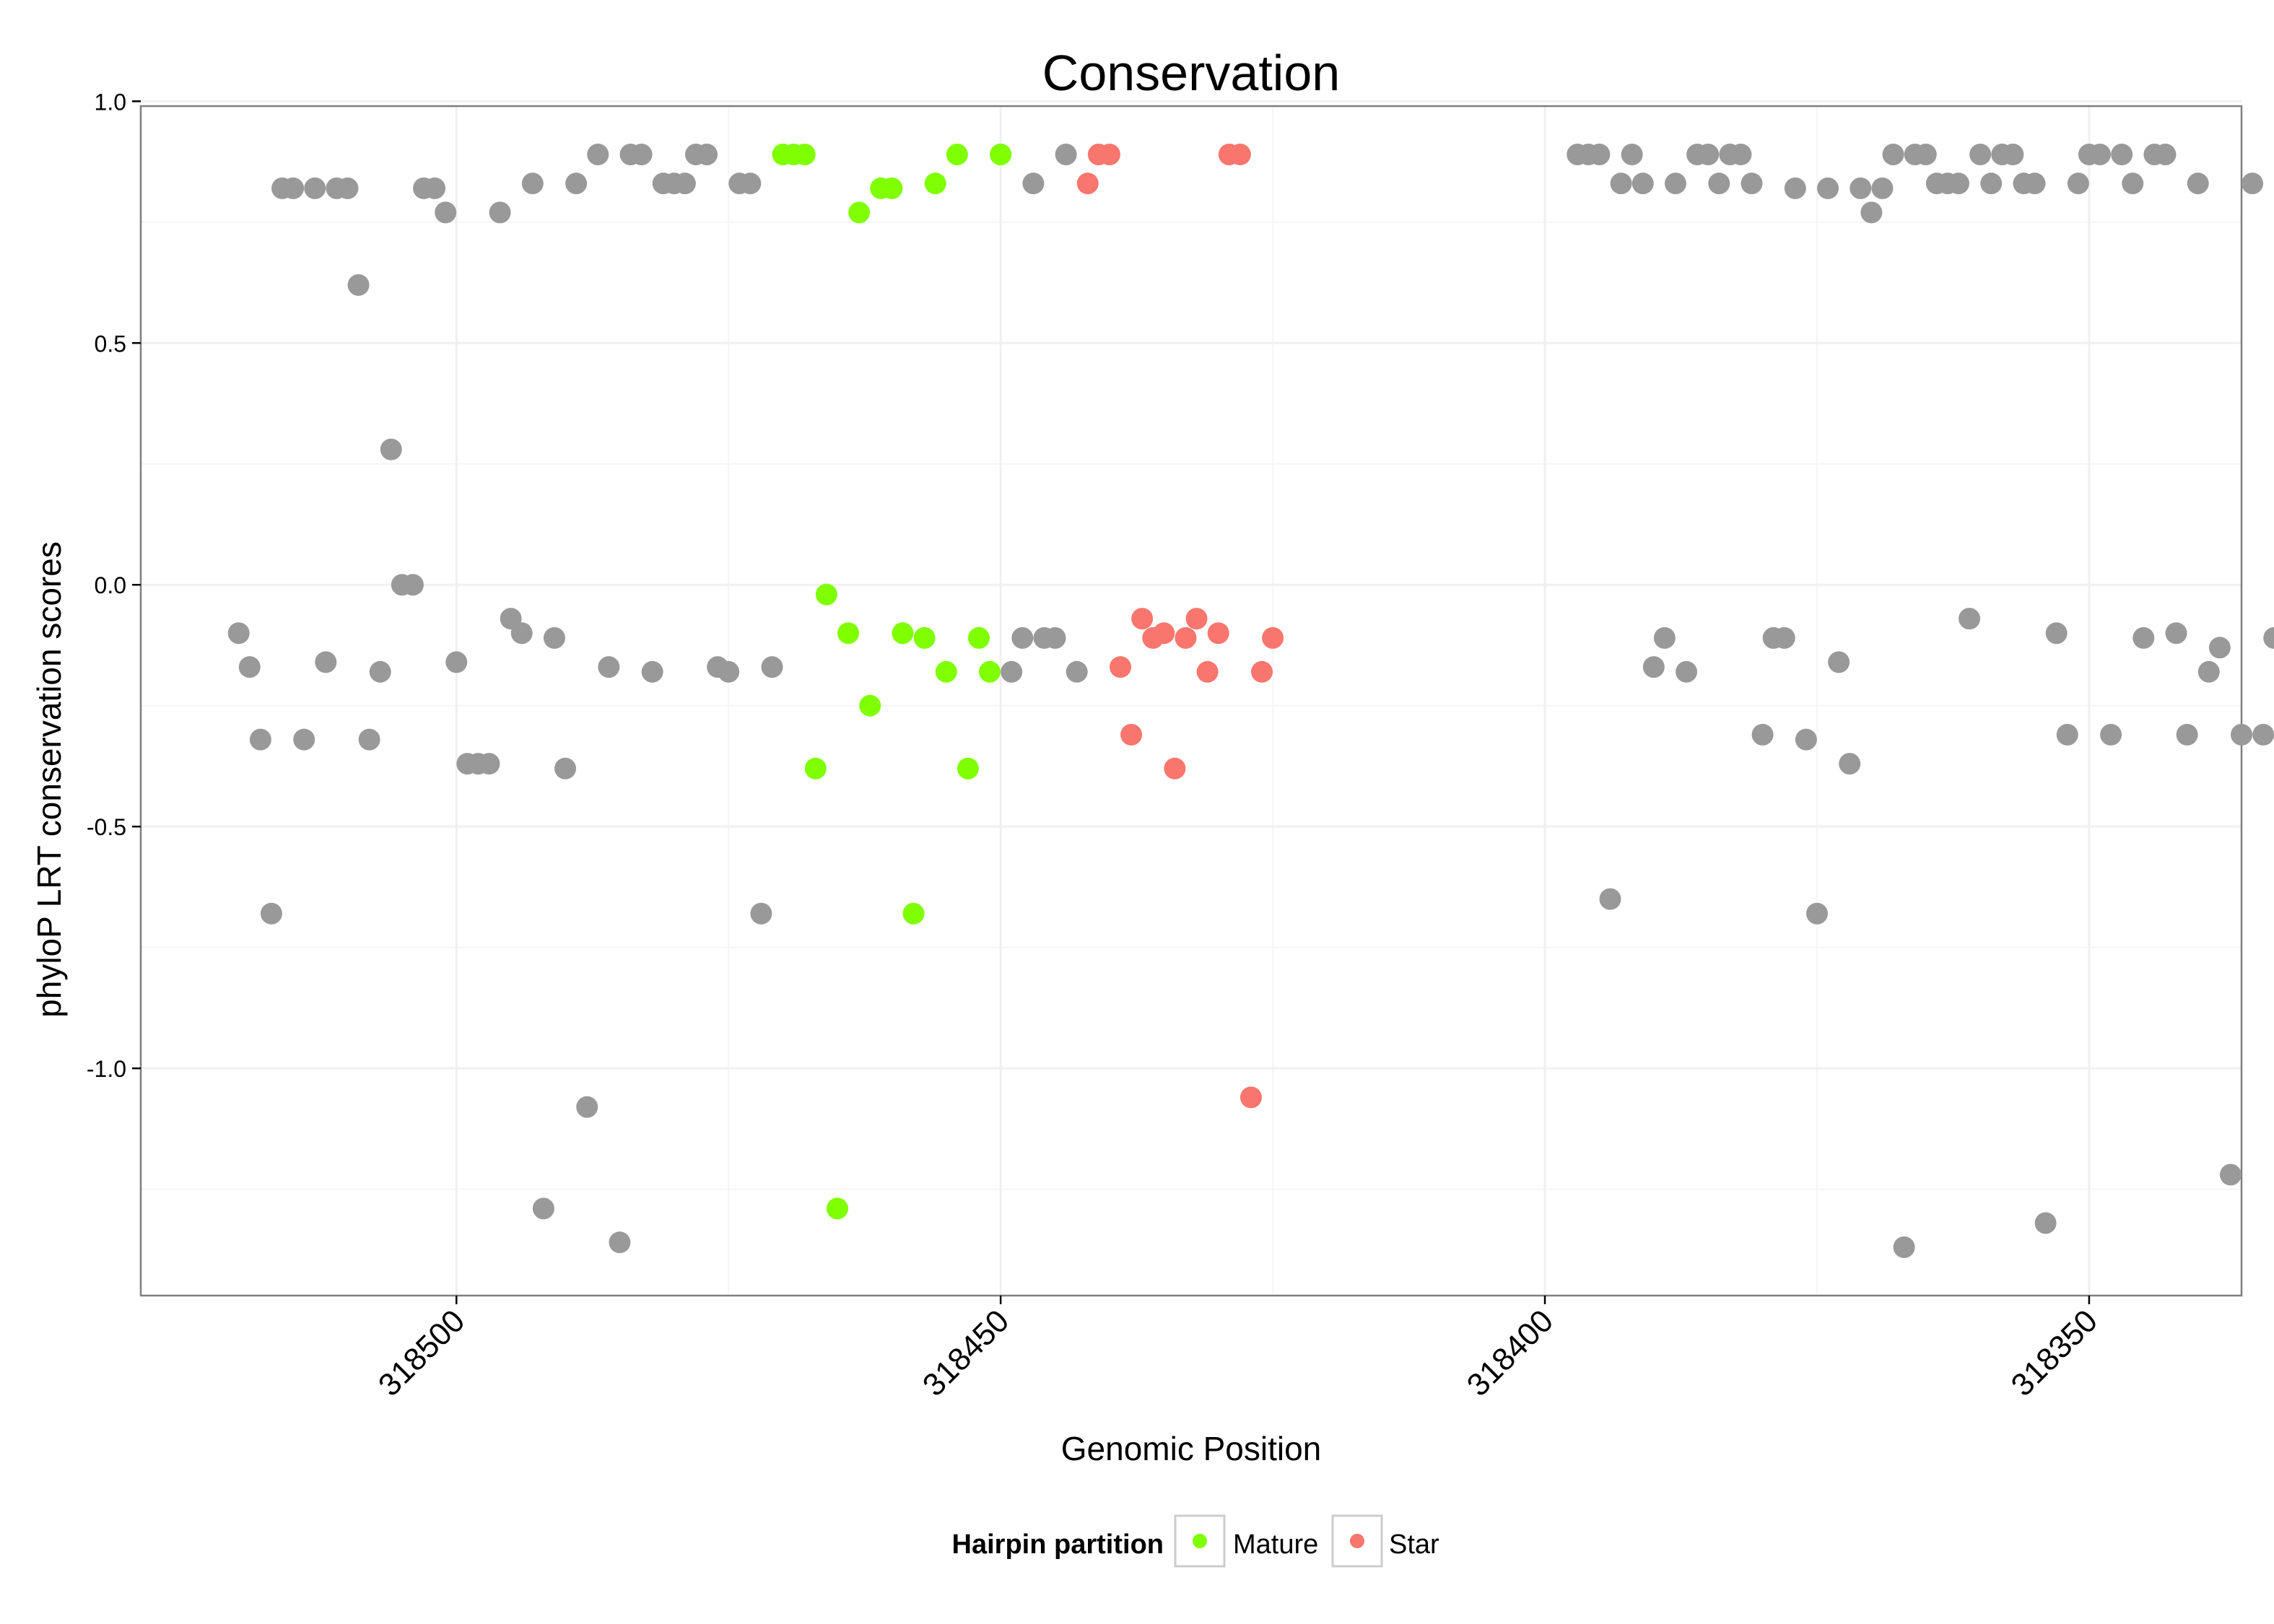 This screenshot has height=1624, width=2274. Describe the element at coordinates (49, 779) in the screenshot. I see `y-axis-label: phyloP LRT conservation scores` at that location.